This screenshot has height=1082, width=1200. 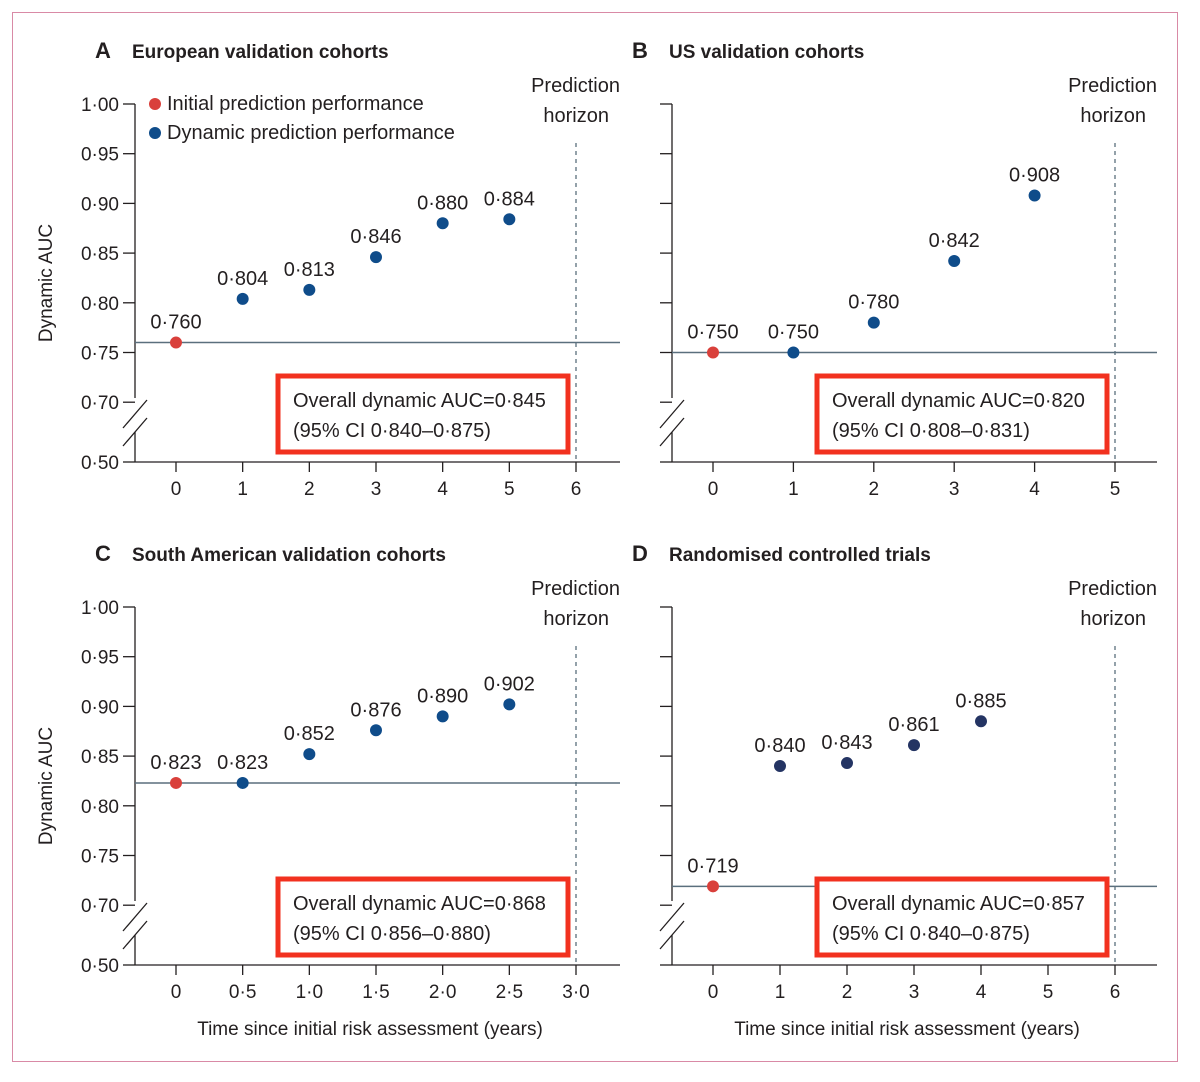 I want to click on data-label: 0·876, so click(x=375, y=710).